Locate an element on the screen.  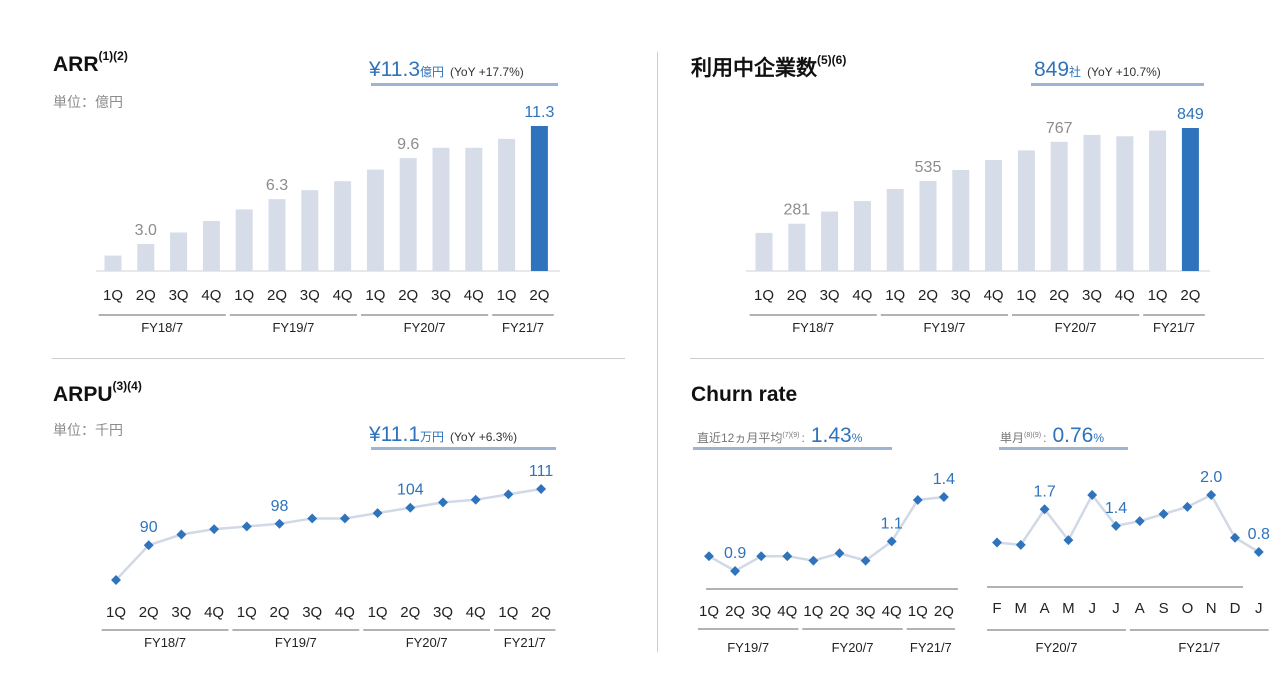
companies-kpi-yoy: (YoY +10.7%) is located at coordinates (1124, 72).